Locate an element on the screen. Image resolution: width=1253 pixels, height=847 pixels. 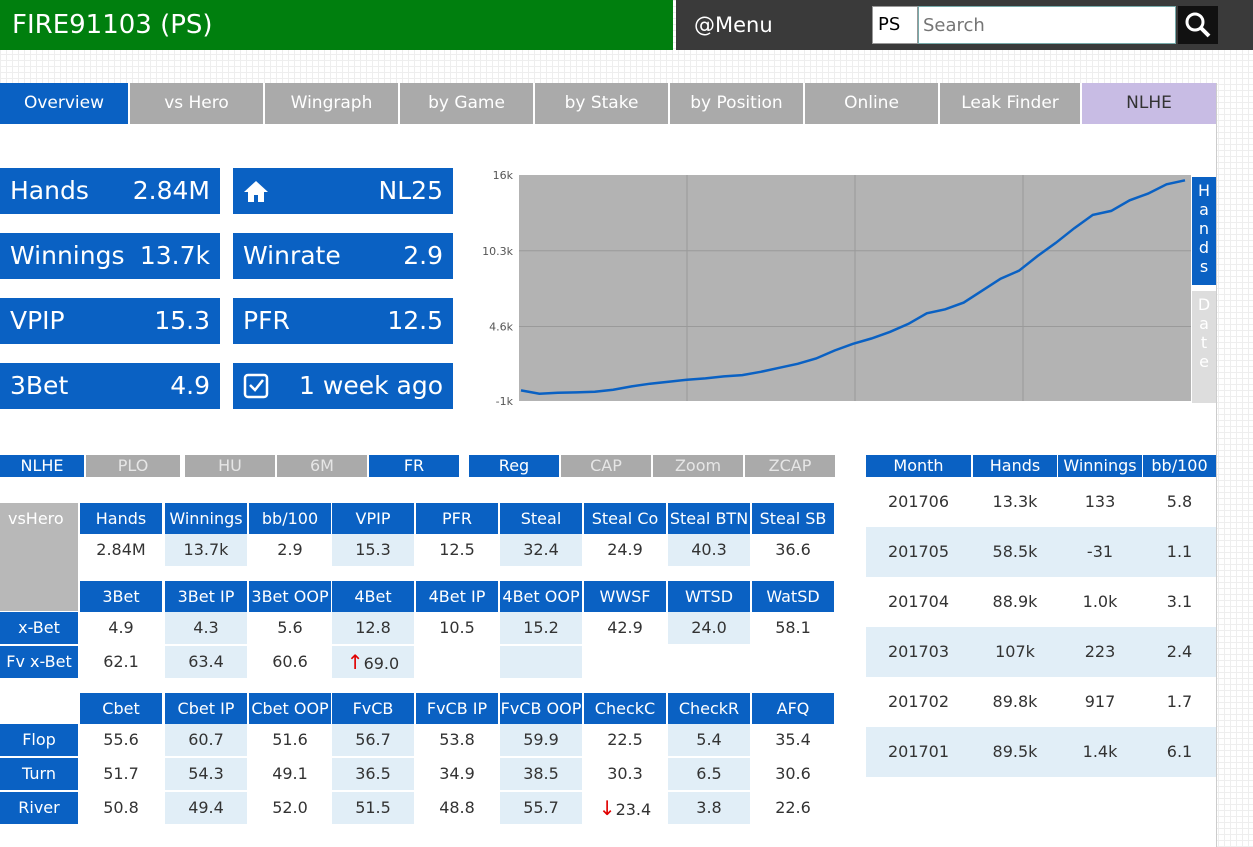
month-cell: 89.8k is located at coordinates (1015, 701).